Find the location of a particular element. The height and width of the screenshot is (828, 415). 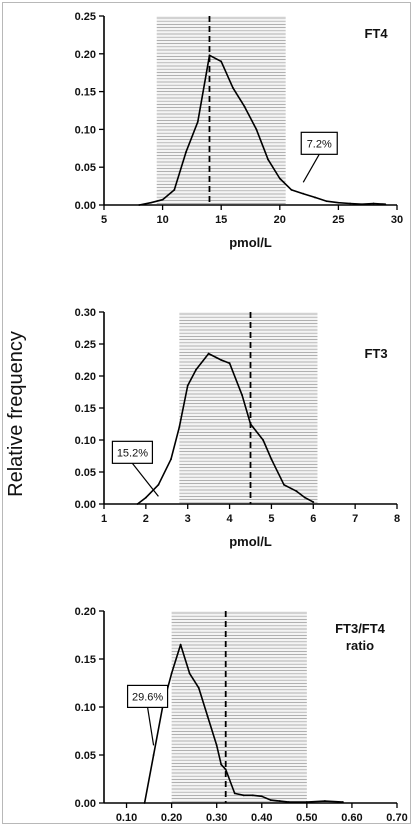

x-tick-label: 2 is located at coordinates (146, 519).